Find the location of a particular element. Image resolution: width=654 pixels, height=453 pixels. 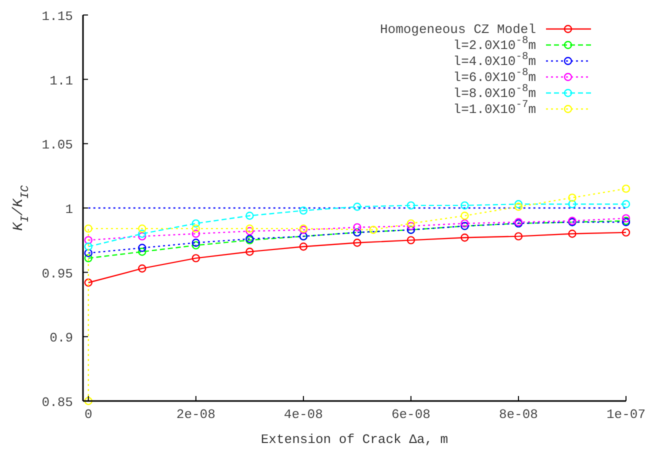

legend-label: Homogeneous CZ Model is located at coordinates (458, 29).